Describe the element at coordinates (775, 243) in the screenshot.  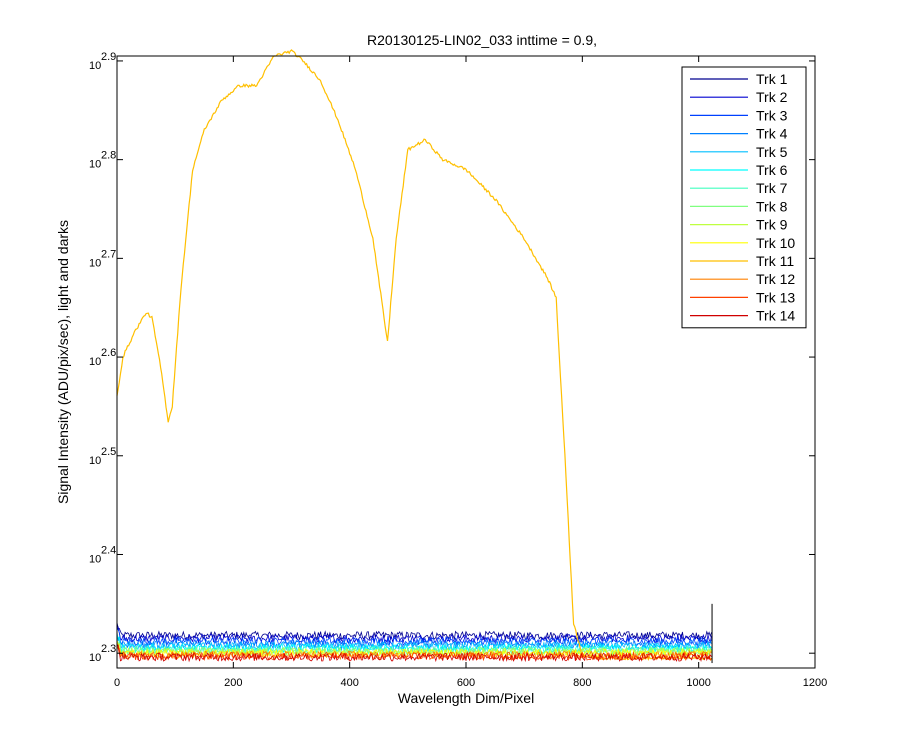
I see `legend-label: Trk 10` at that location.